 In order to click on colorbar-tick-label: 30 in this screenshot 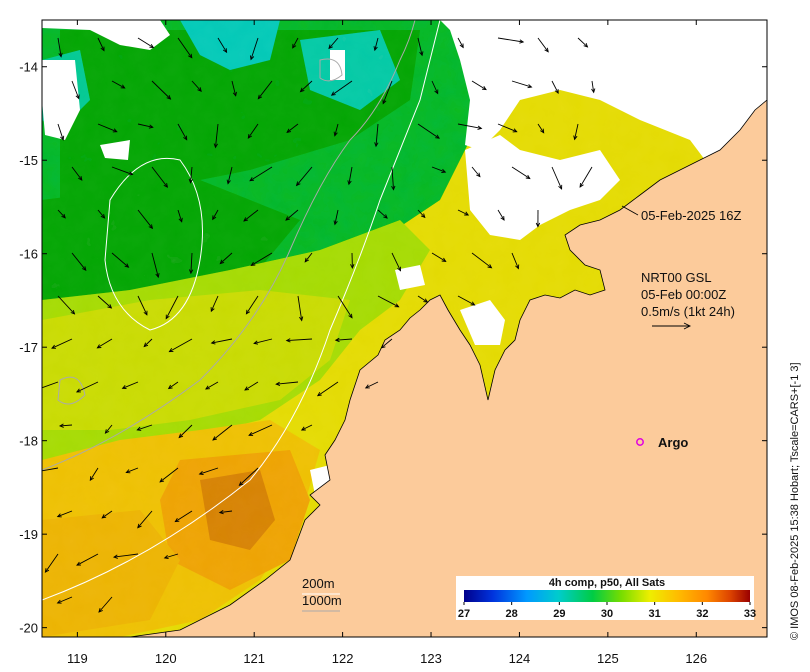, I will do `click(607, 614)`.